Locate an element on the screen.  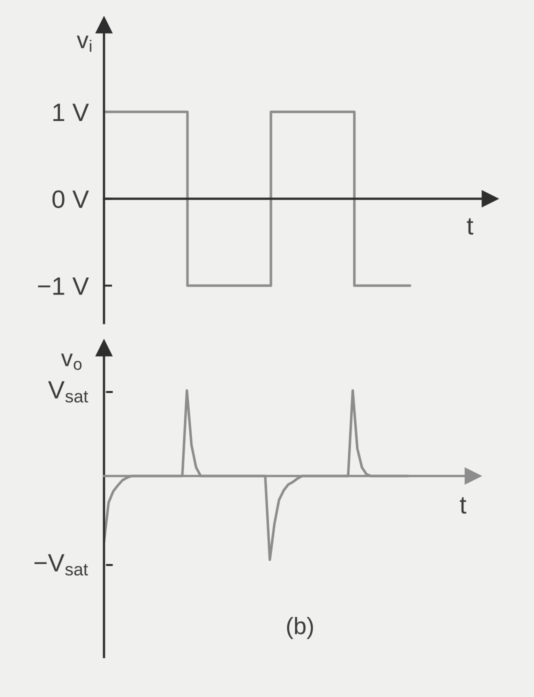
text: −V$_{sat}$ is located at coordinates (61, 565).